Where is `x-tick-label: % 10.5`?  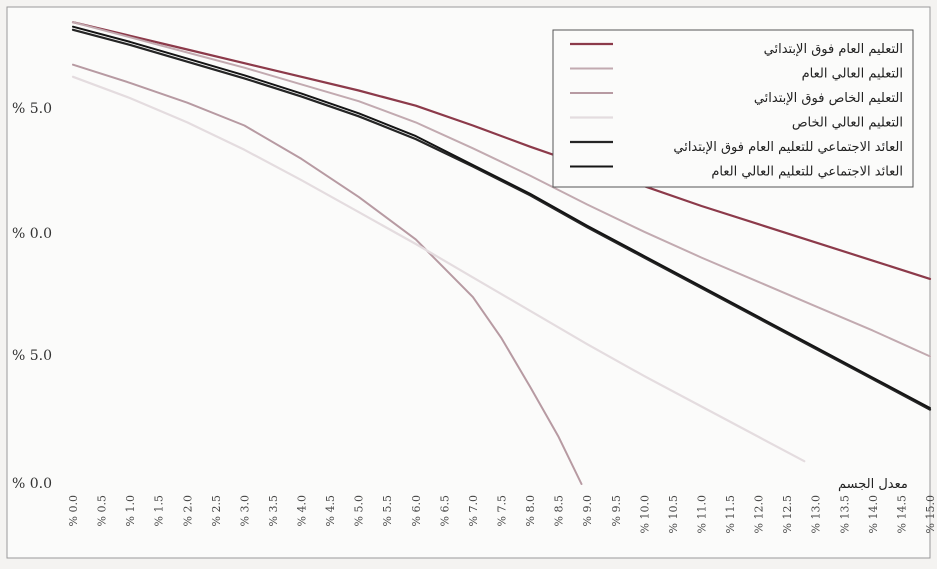
x-tick-label: % 10.5 is located at coordinates (673, 514).